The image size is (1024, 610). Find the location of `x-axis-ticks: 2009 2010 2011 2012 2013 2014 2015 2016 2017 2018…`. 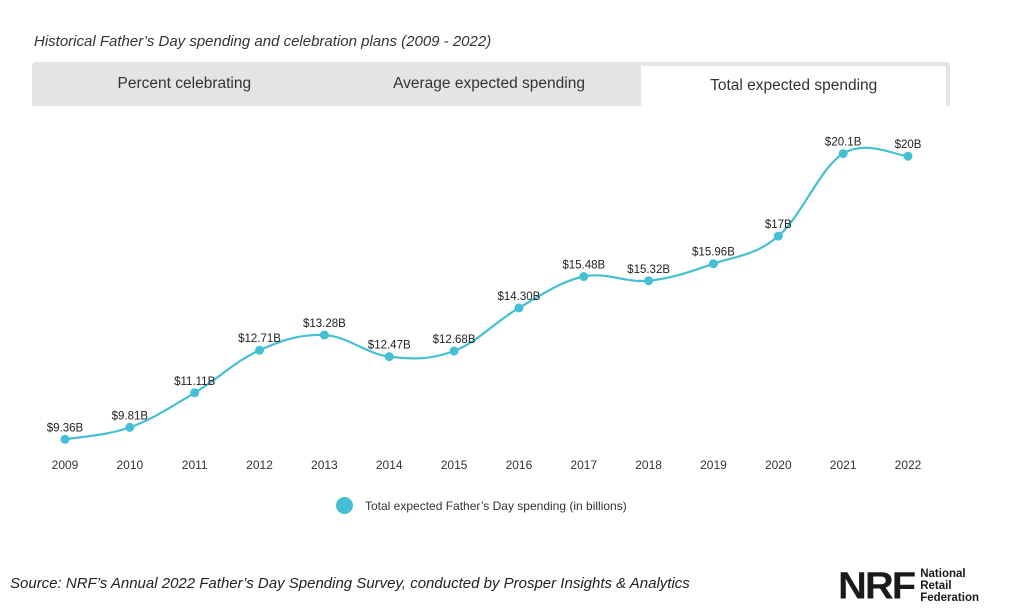

x-axis-ticks: 2009 2010 2011 2012 2013 2014 2015 2016 2017 2018… is located at coordinates (487, 465).